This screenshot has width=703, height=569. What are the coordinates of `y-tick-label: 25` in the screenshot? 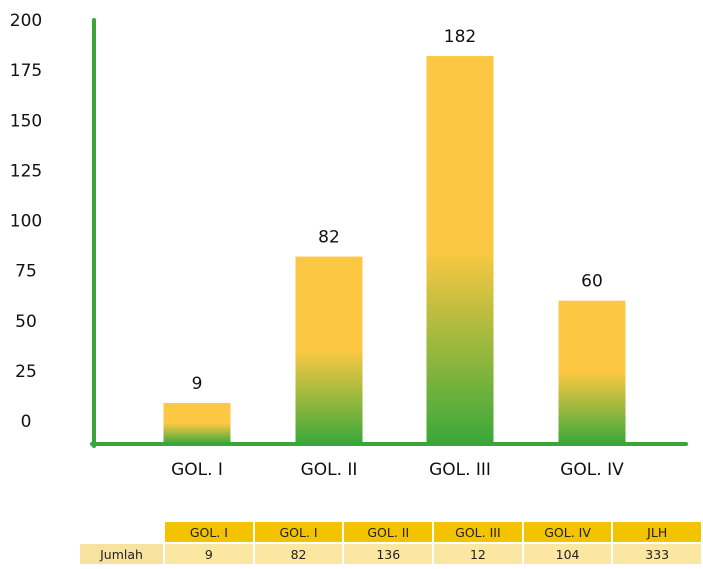 It's located at (26, 372).